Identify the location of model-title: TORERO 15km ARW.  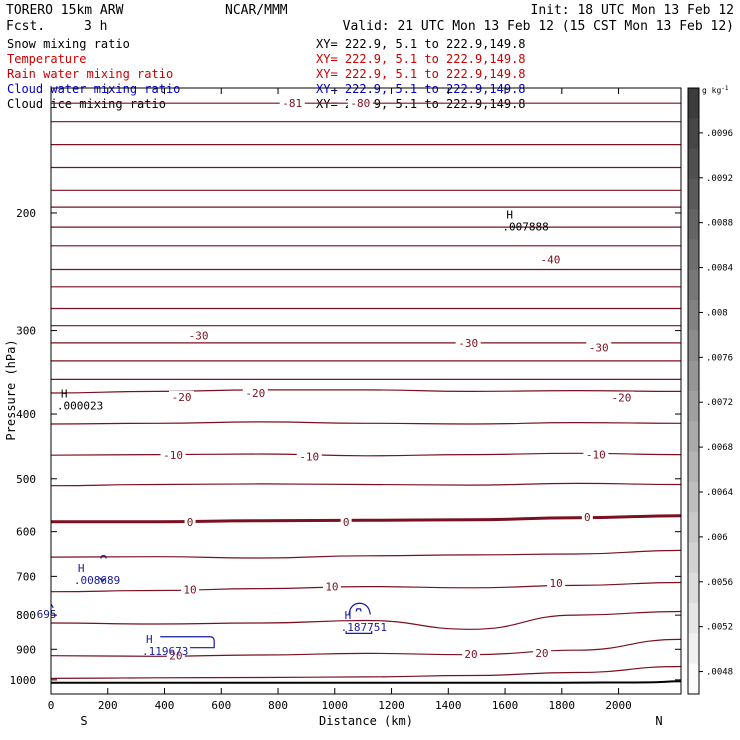
(65, 10).